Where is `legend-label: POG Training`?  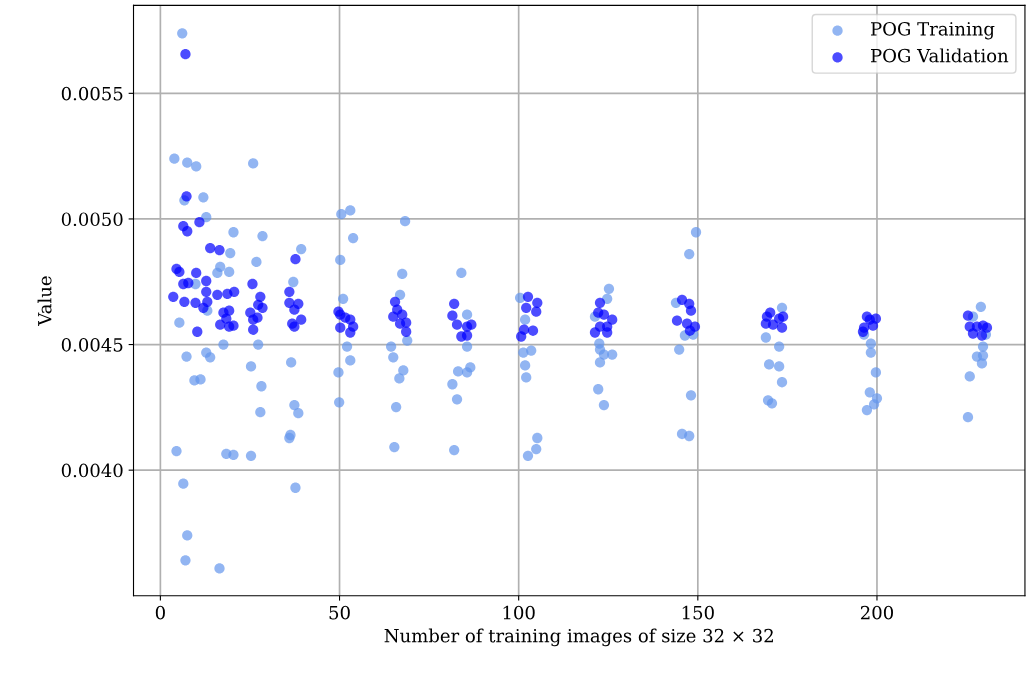 legend-label: POG Training is located at coordinates (933, 30).